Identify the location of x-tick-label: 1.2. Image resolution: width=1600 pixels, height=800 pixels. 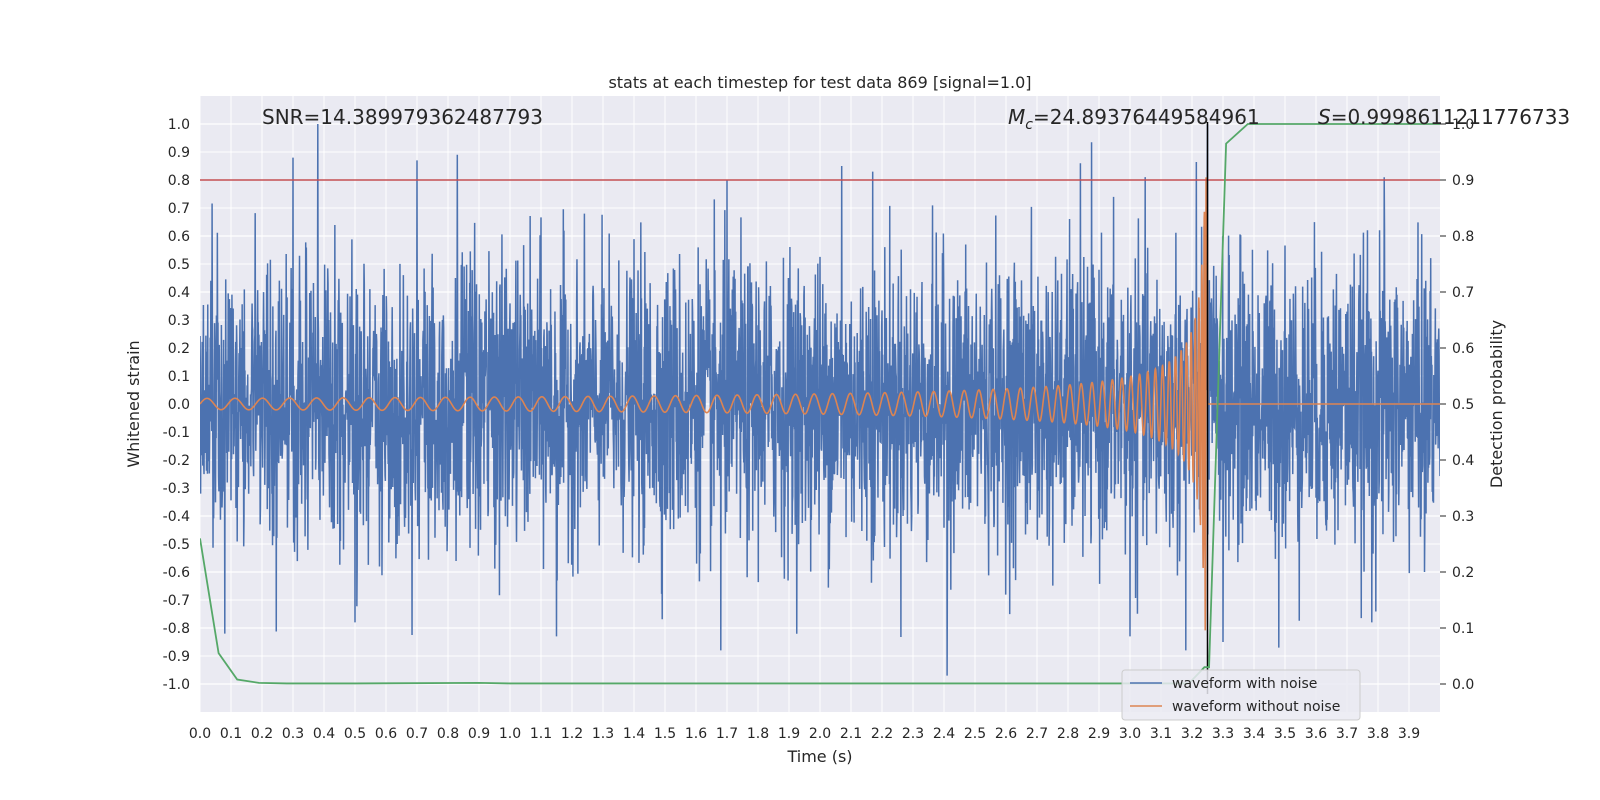
(572, 734).